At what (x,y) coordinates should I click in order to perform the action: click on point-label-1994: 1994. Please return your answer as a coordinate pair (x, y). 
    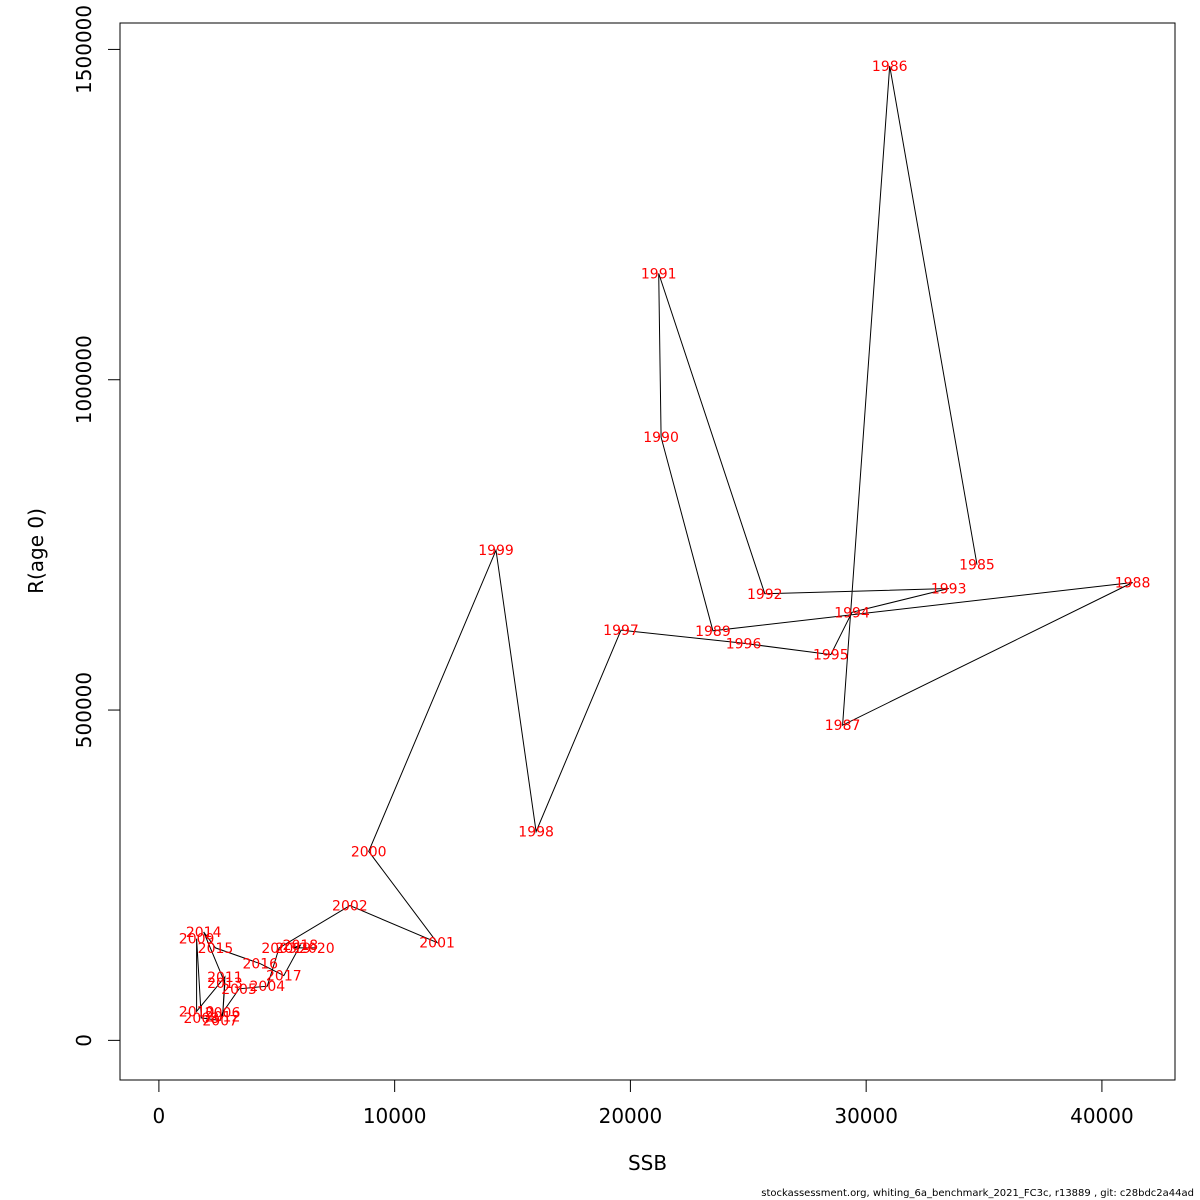
    Looking at the image, I should click on (852, 613).